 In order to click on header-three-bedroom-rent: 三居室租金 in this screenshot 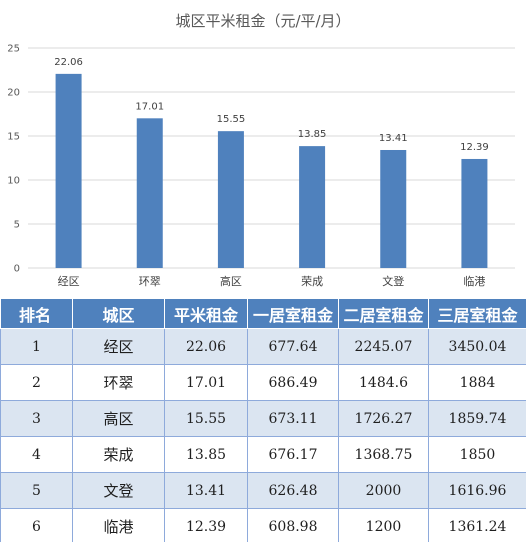, I will do `click(477, 313)`.